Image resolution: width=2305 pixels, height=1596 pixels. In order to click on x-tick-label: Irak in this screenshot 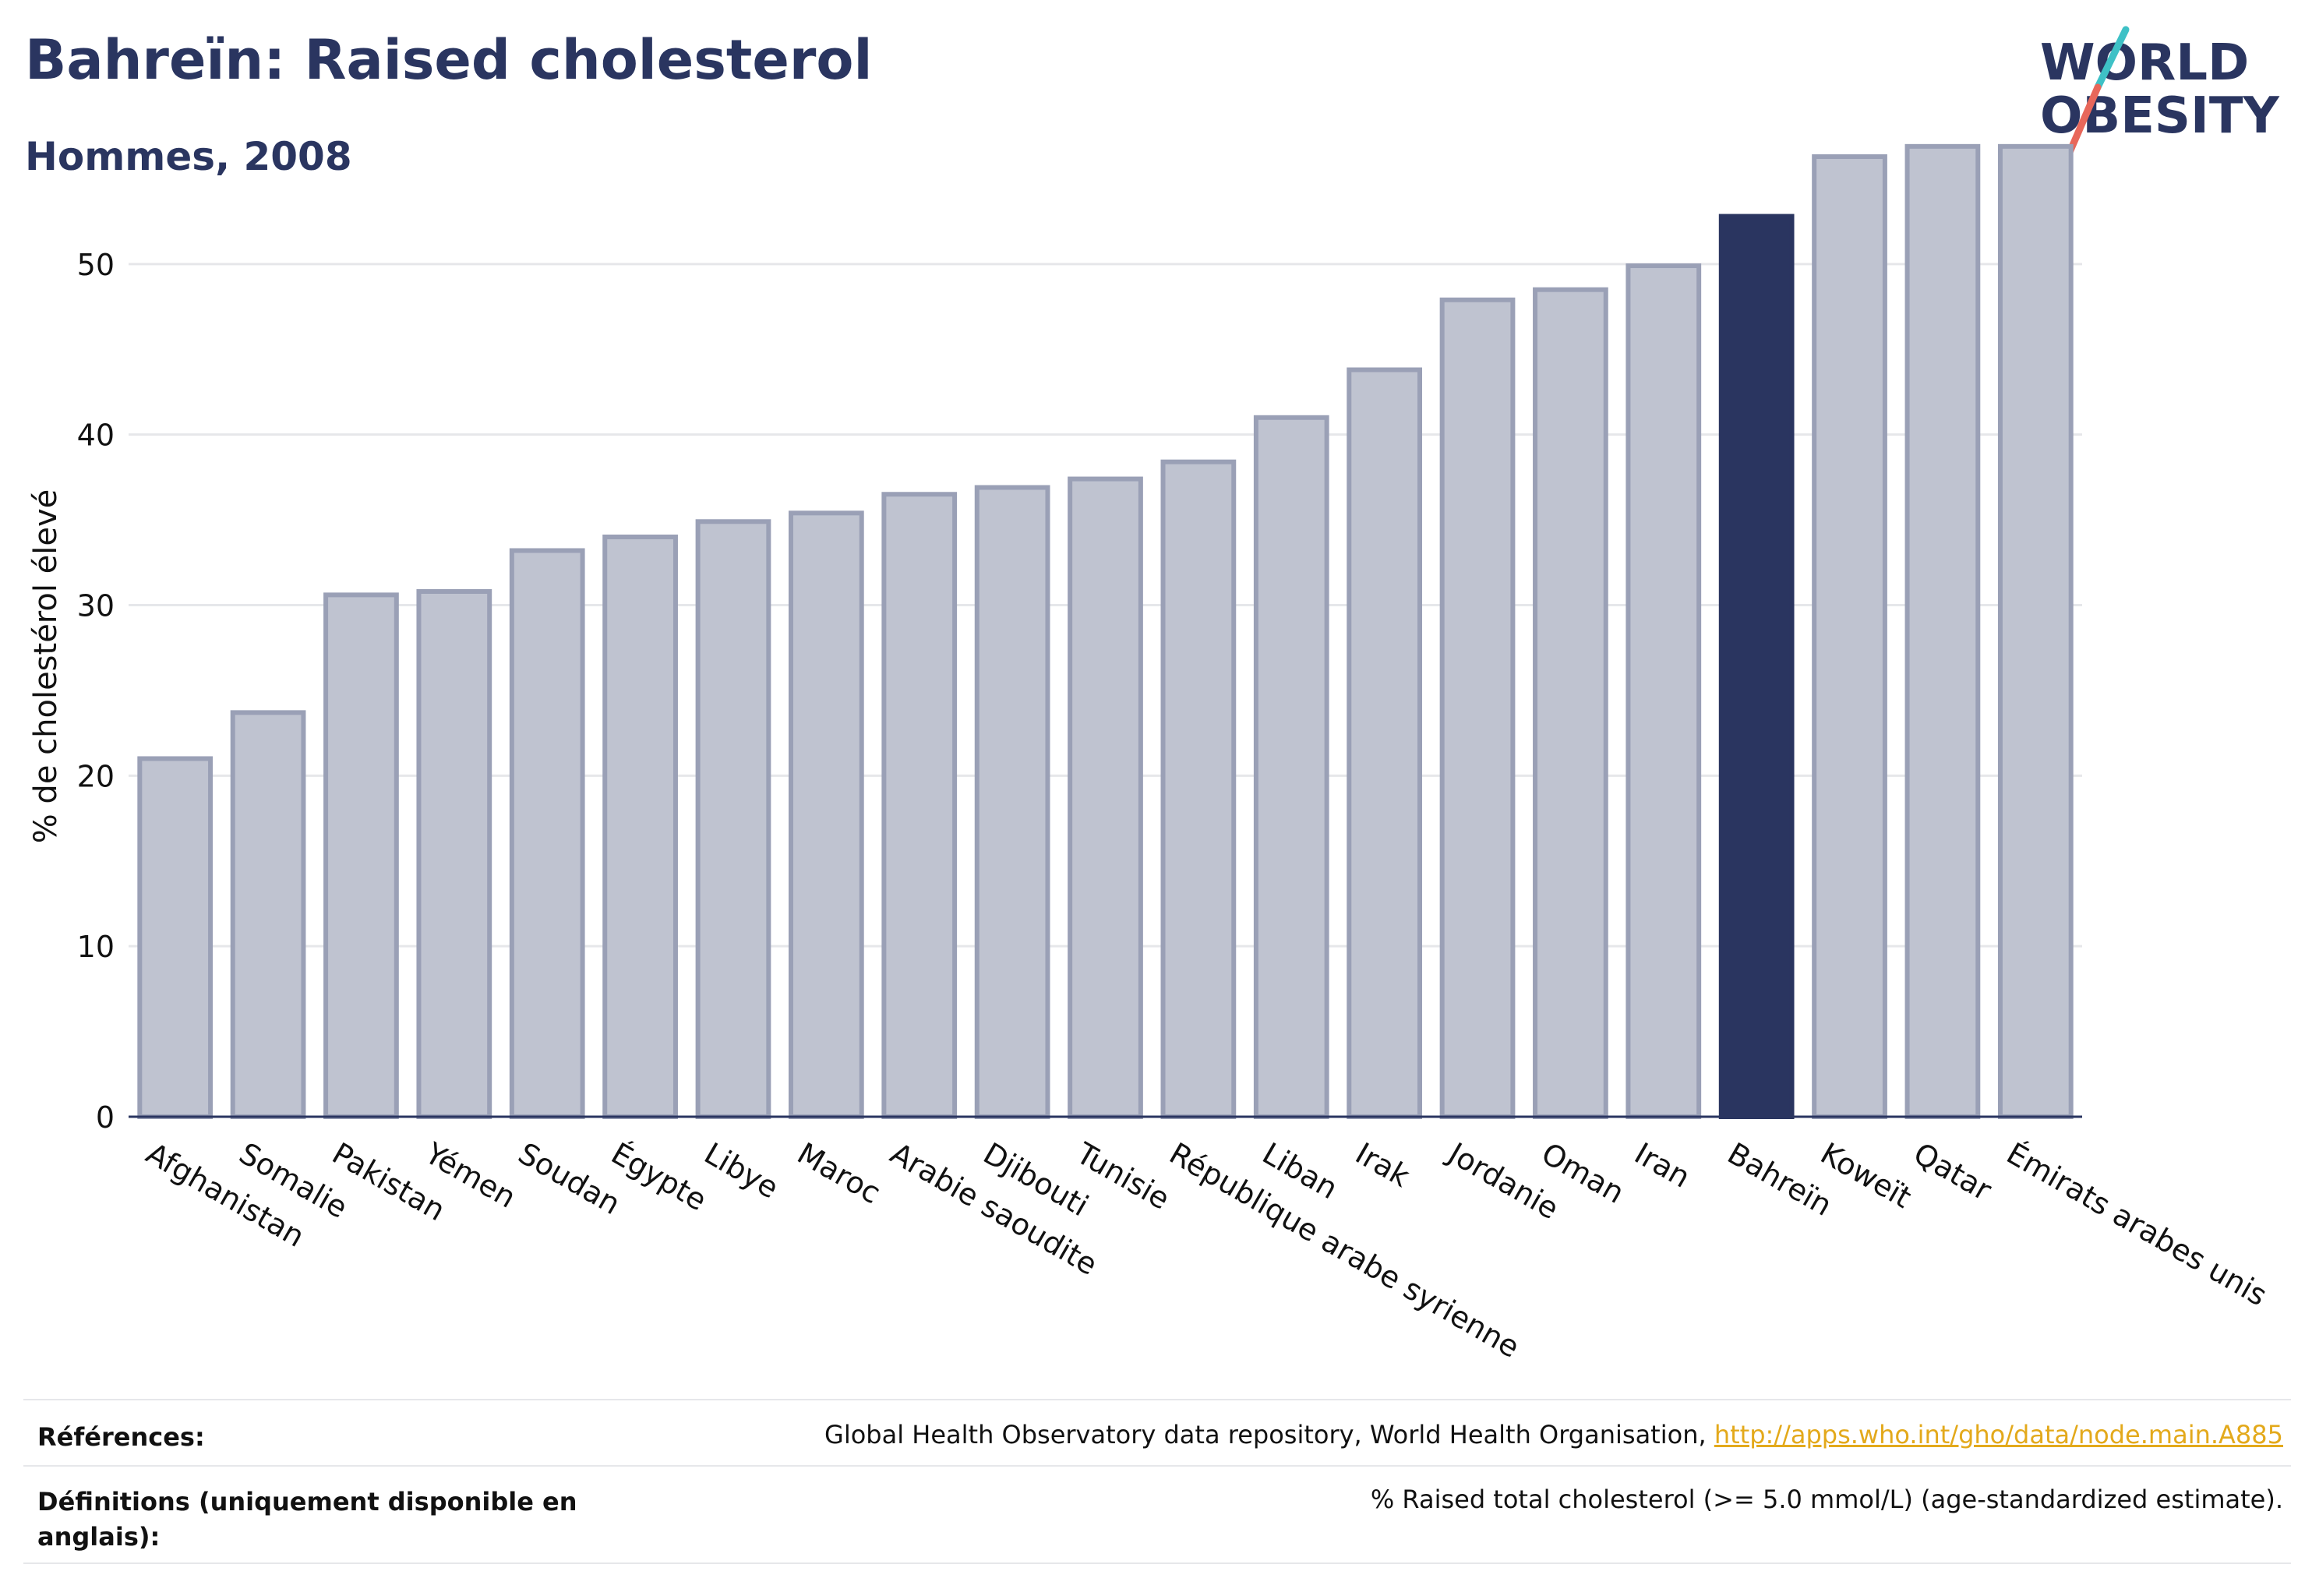, I will do `click(1382, 1165)`.